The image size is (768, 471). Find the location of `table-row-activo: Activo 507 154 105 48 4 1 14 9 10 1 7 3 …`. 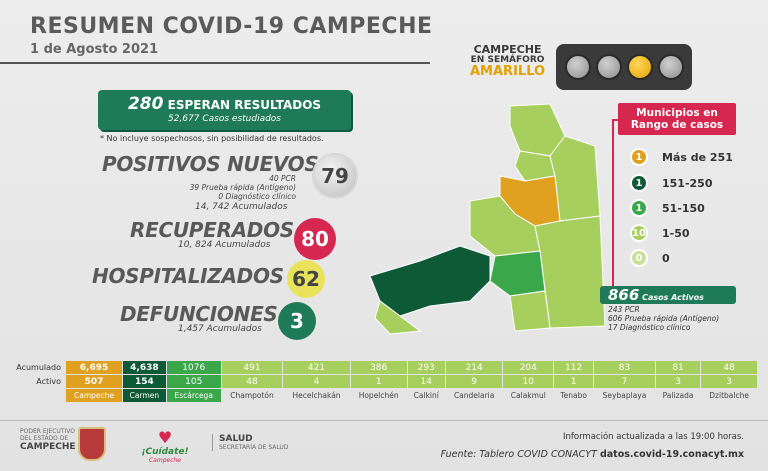

table-row-activo: Activo 507 154 105 48 4 1 14 9 10 1 7 3 … is located at coordinates (384, 381).